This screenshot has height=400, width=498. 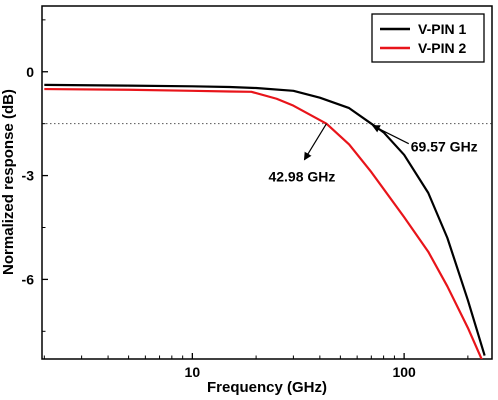 What do you see at coordinates (404, 372) in the screenshot?
I see `x-tick-label: 100` at bounding box center [404, 372].